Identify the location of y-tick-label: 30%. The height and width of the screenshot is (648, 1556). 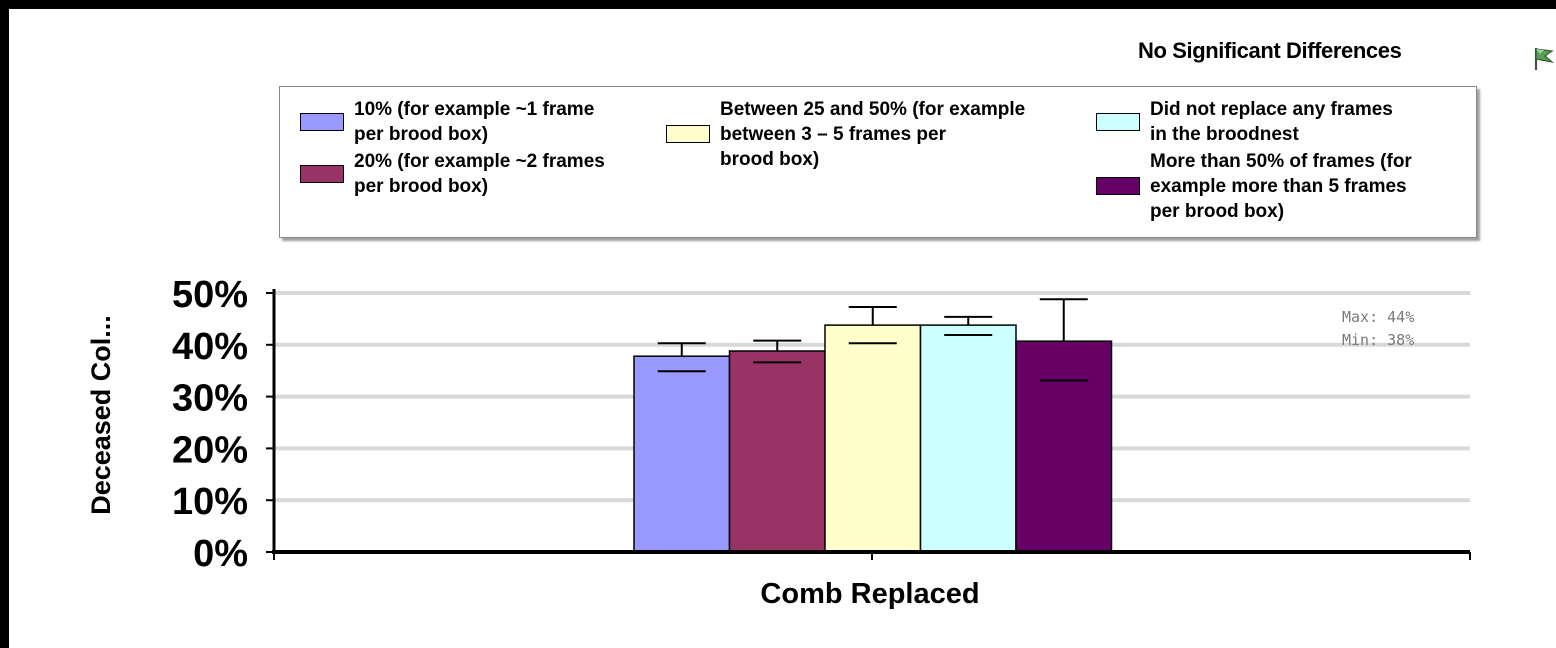
(210, 399).